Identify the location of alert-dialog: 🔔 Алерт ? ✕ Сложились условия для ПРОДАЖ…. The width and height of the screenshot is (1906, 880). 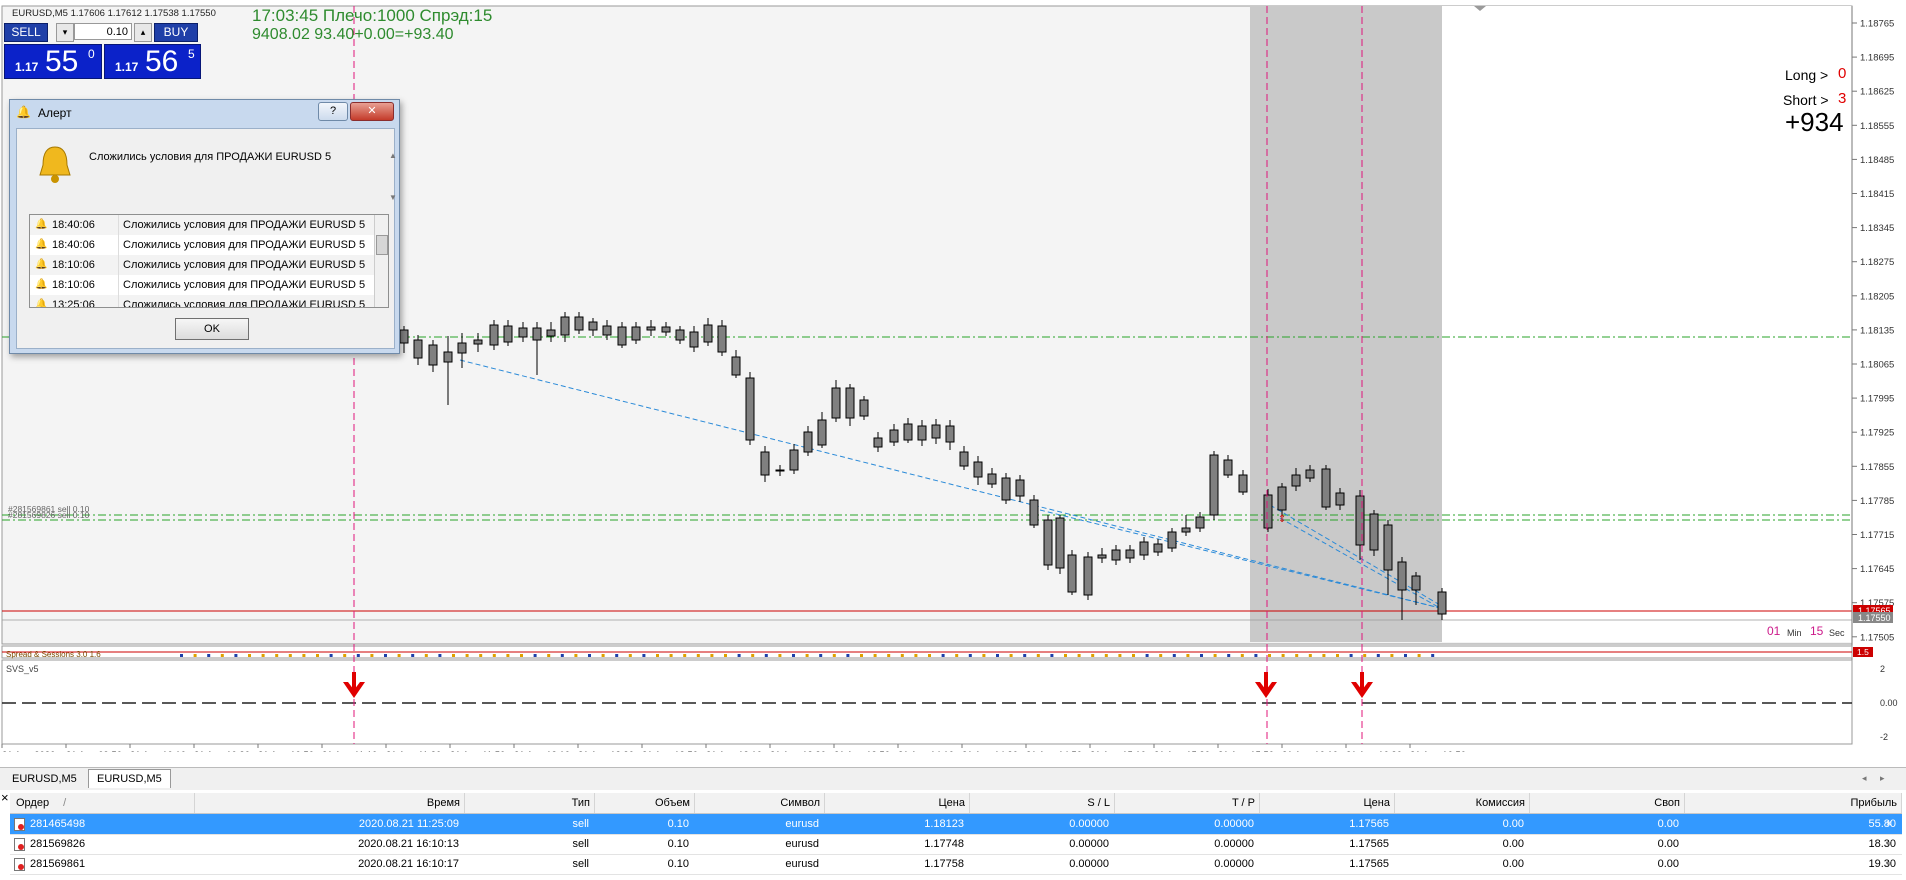
(204, 226).